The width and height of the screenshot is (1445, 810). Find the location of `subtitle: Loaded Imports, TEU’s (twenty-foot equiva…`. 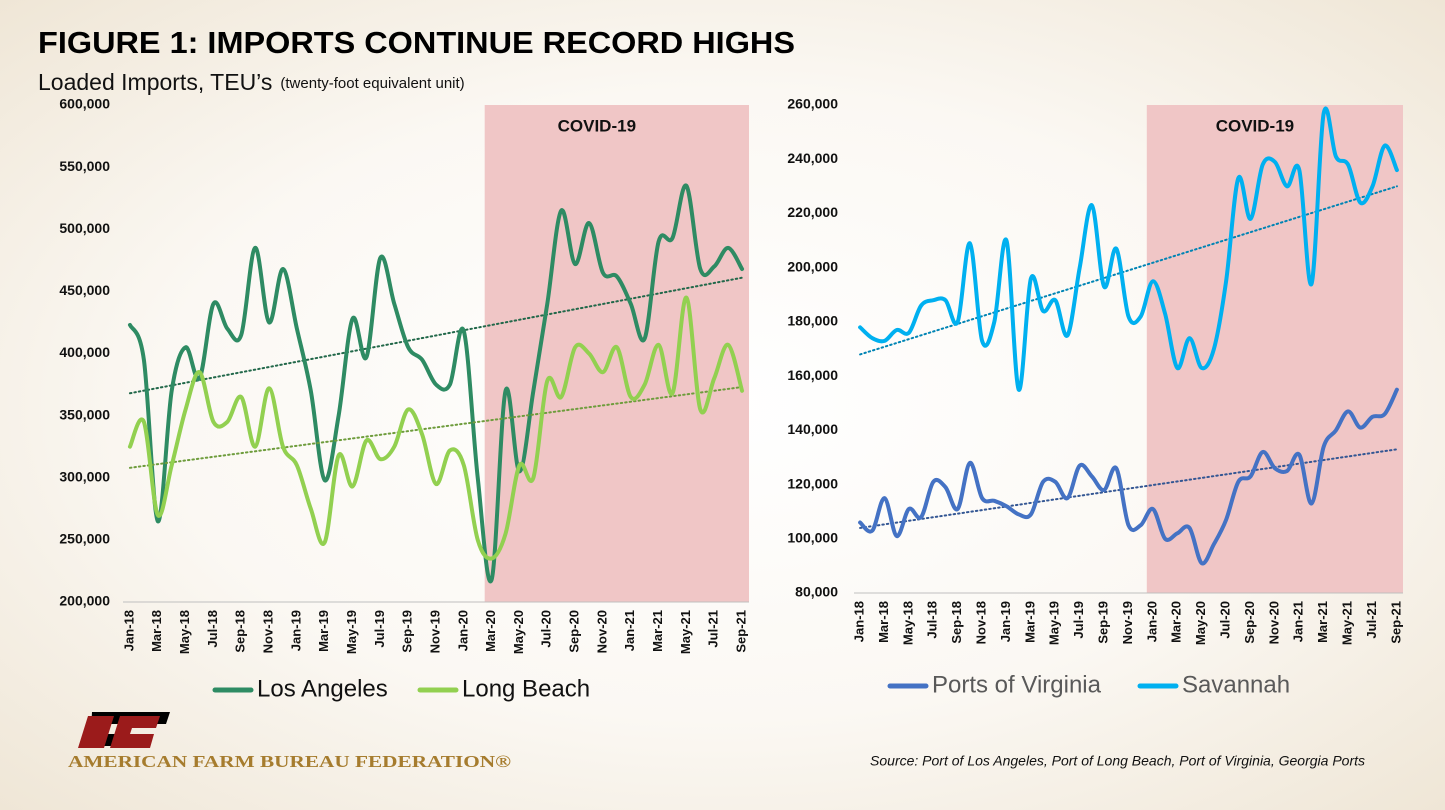

subtitle: Loaded Imports, TEU’s (twenty-foot equiva… is located at coordinates (251, 82).